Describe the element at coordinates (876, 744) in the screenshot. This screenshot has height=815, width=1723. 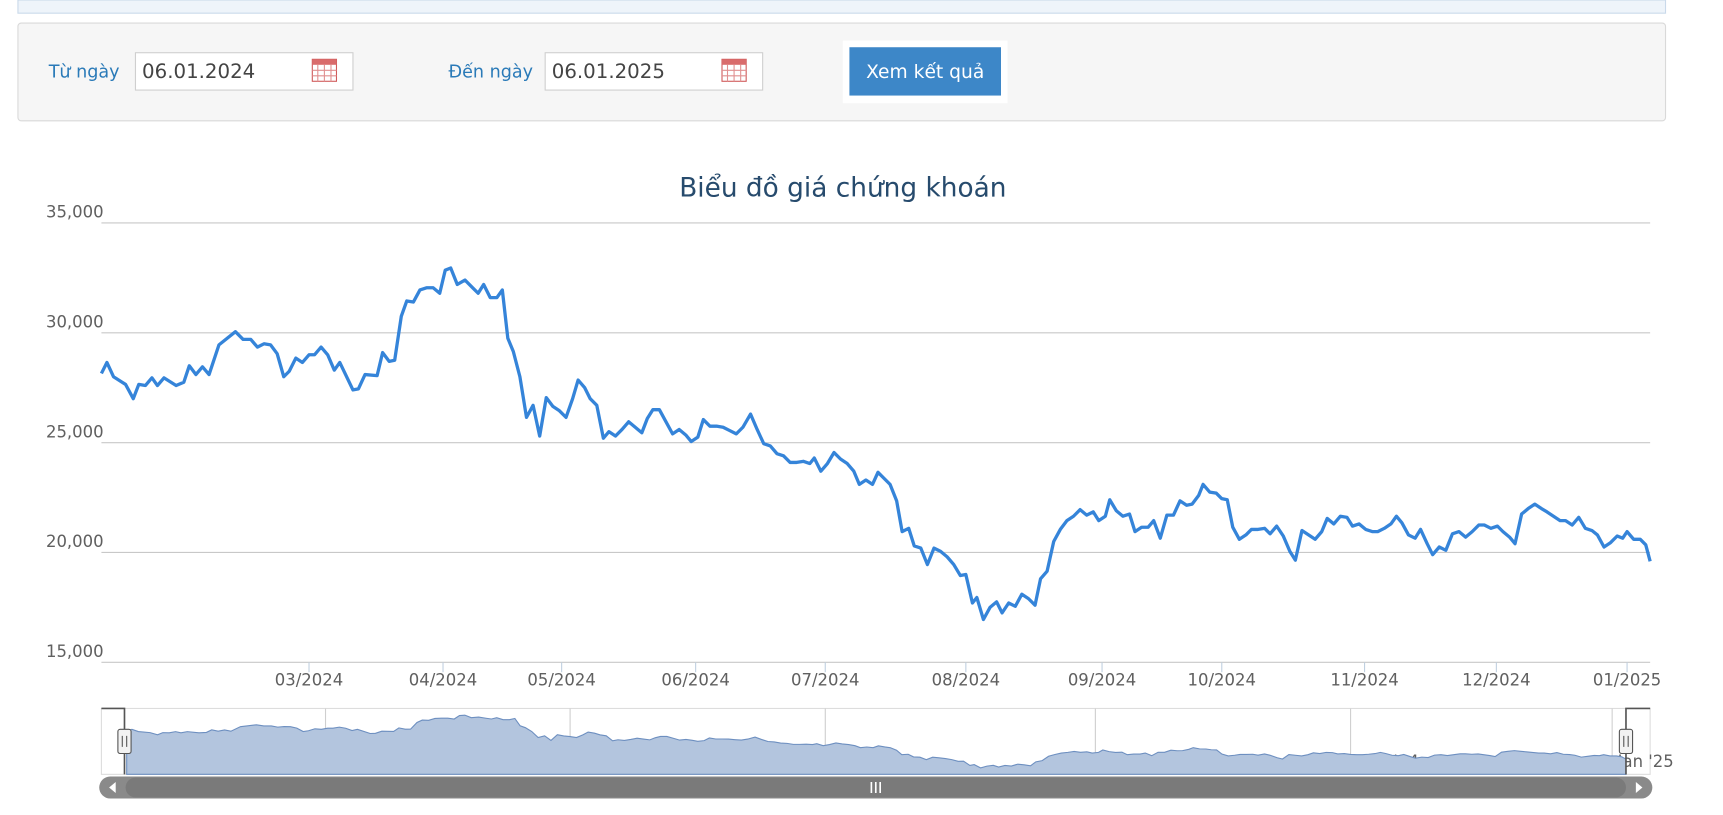
I see `navigator-area` at that location.